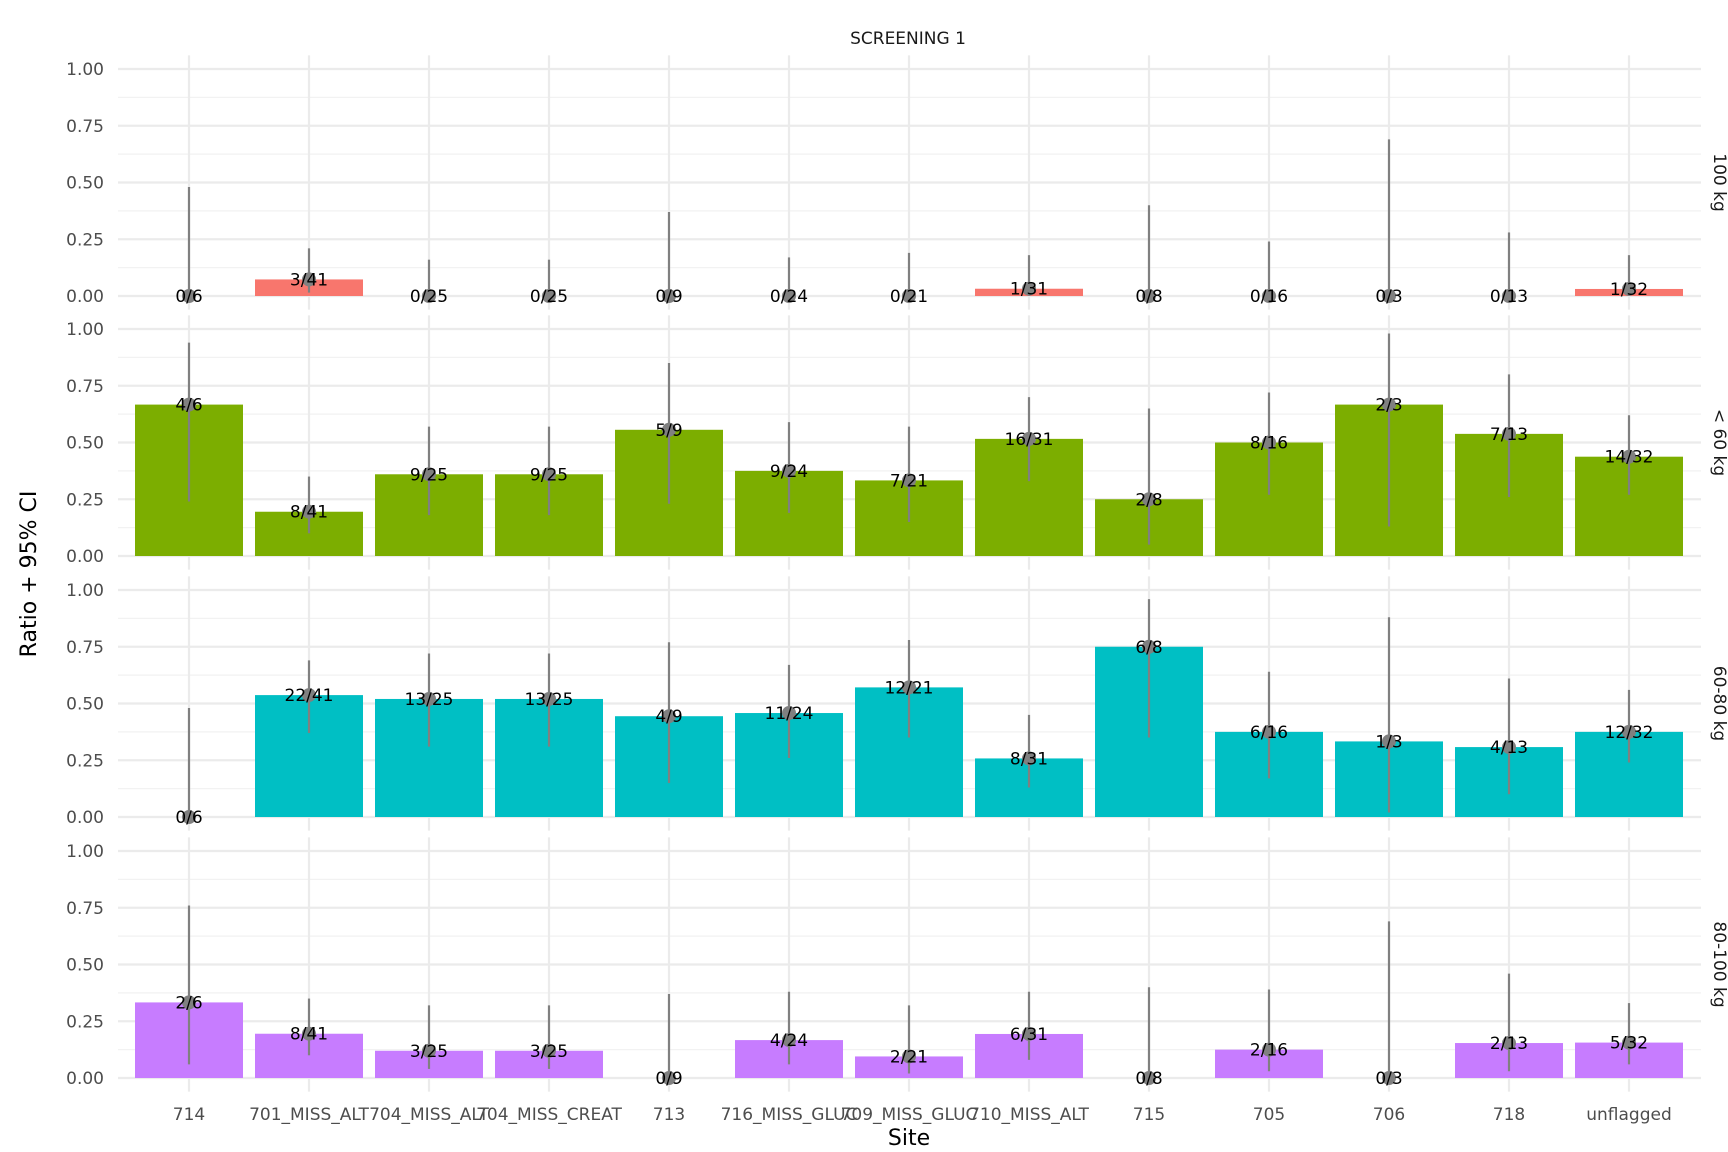  I want to click on x-tick-label: 701_MISS_ALT, so click(309, 1115).